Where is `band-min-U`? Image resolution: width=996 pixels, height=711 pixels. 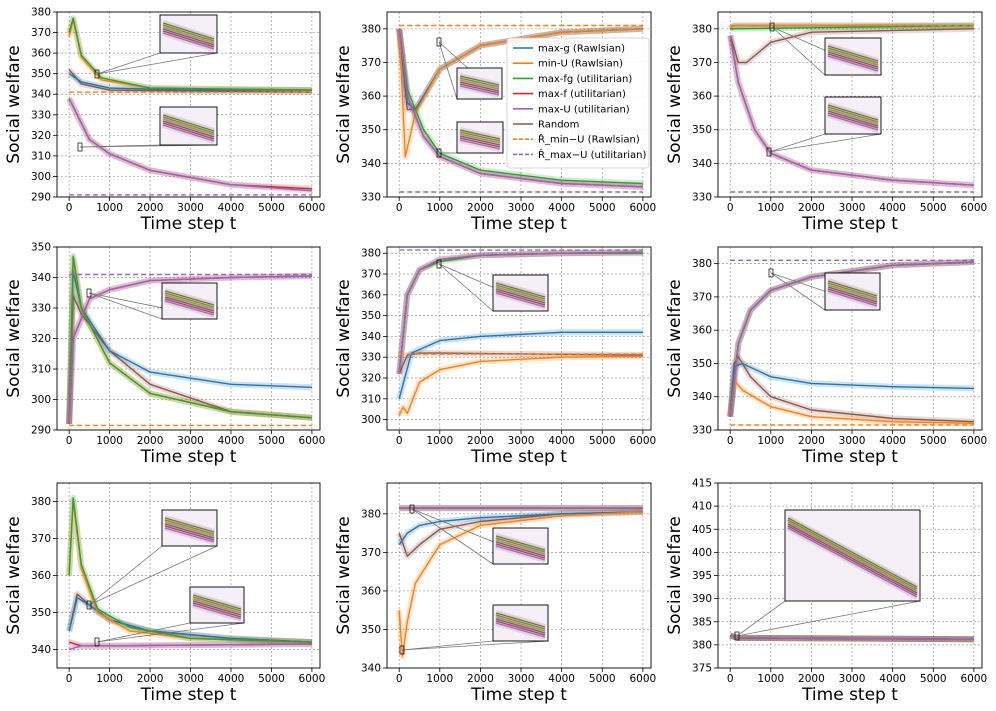
band-min-U is located at coordinates (519, 385).